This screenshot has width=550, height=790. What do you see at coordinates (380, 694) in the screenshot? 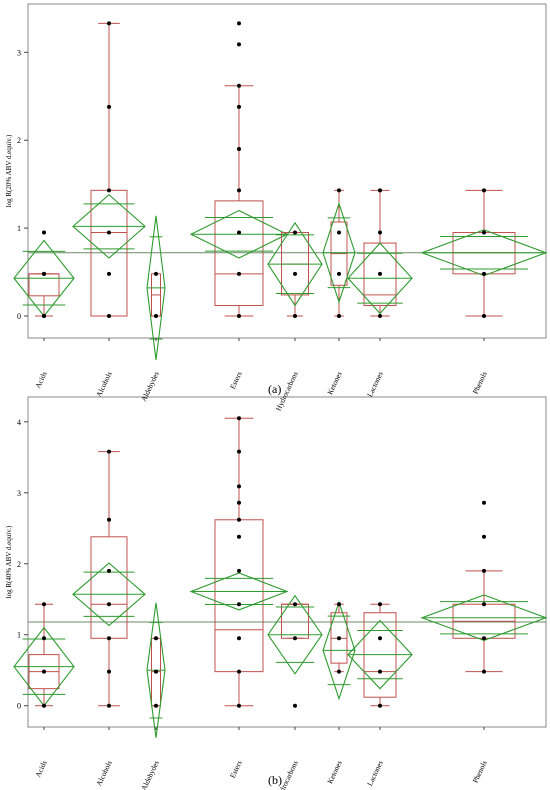
I see `group-lactones: Lactones` at bounding box center [380, 694].